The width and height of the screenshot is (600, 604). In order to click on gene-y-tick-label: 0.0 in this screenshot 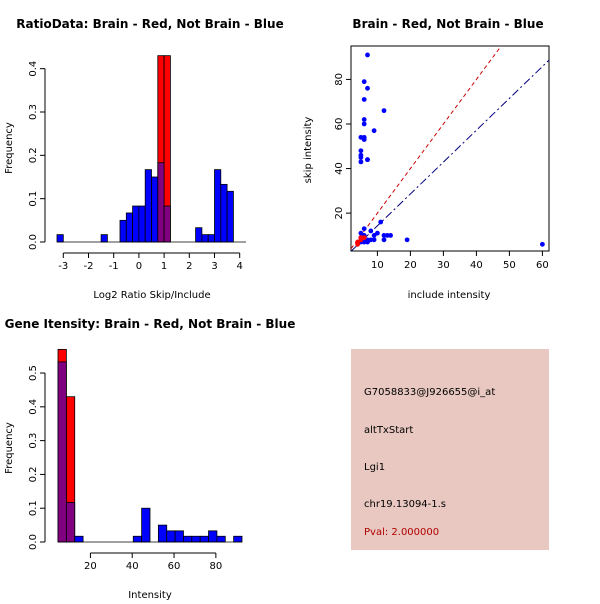, I will do `click(33, 542)`.